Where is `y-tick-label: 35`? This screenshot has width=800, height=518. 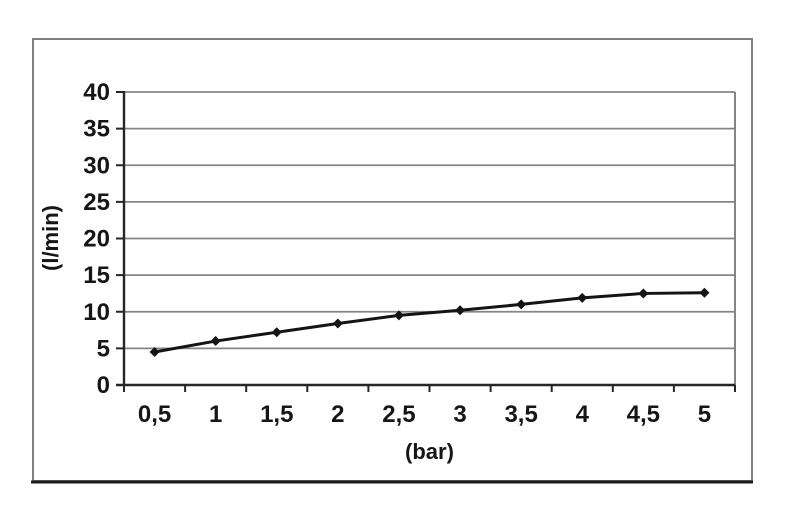
y-tick-label: 35 is located at coordinates (96, 129).